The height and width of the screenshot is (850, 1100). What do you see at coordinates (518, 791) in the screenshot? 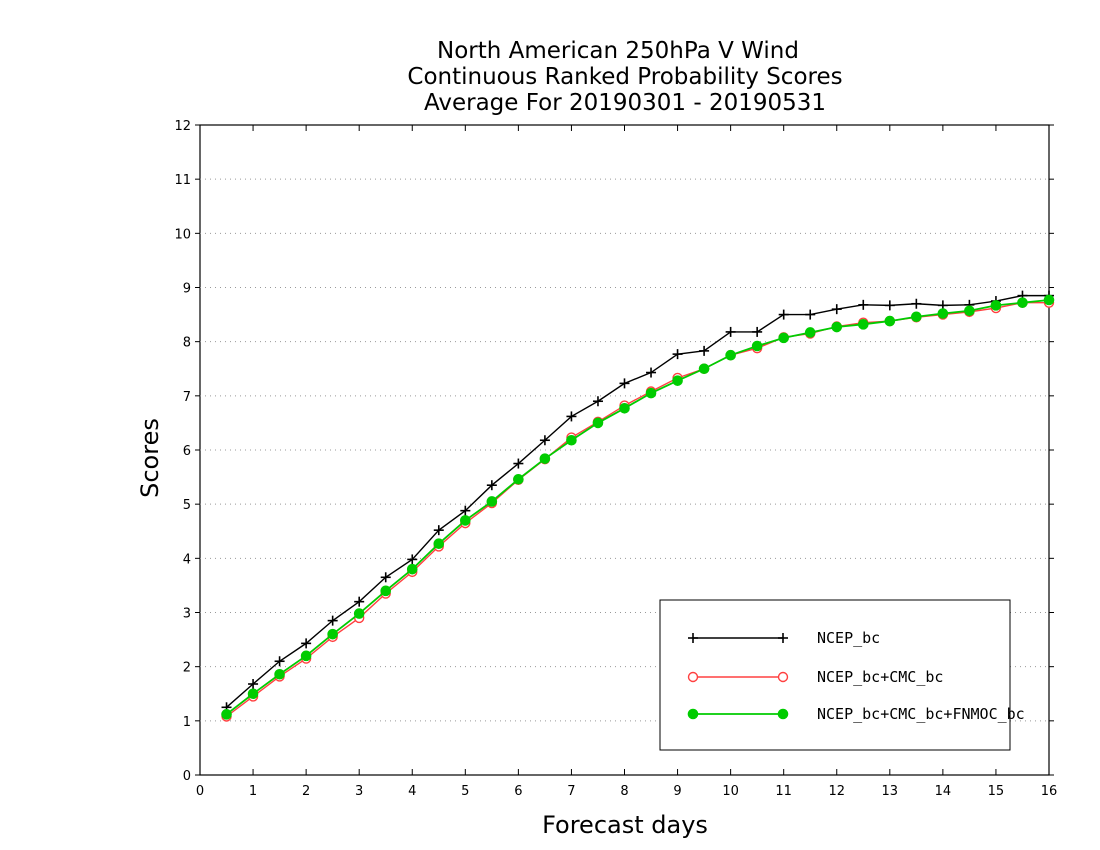
I see `x-tick-label: 6` at bounding box center [518, 791].